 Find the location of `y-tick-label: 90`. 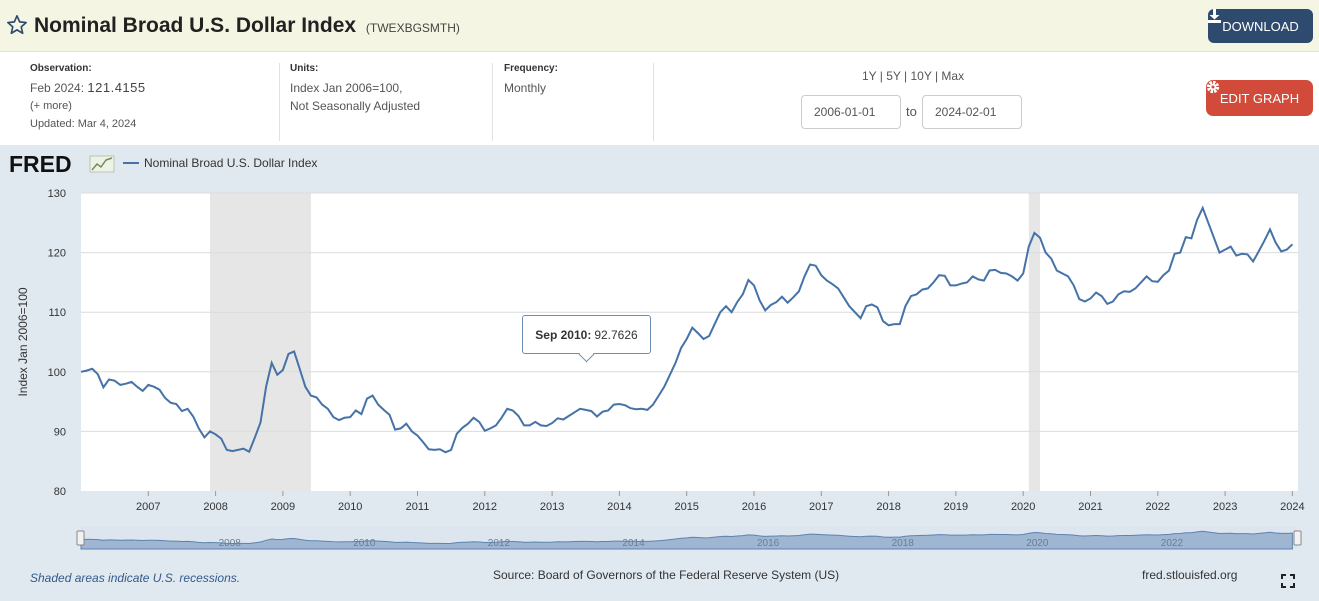

y-tick-label: 90 is located at coordinates (60, 432).